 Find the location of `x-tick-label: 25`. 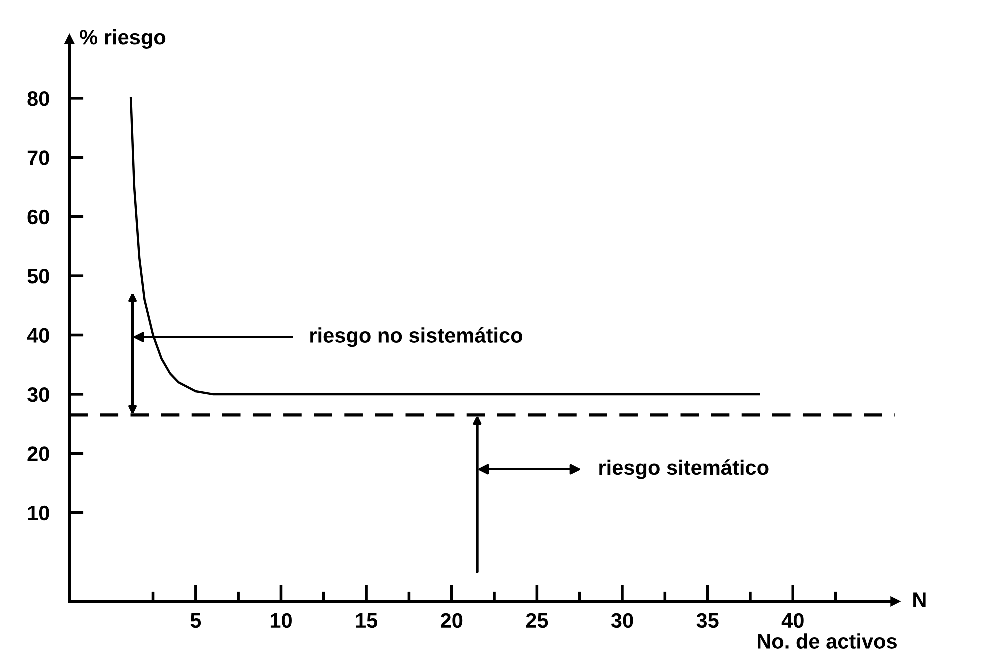

x-tick-label: 25 is located at coordinates (537, 620).